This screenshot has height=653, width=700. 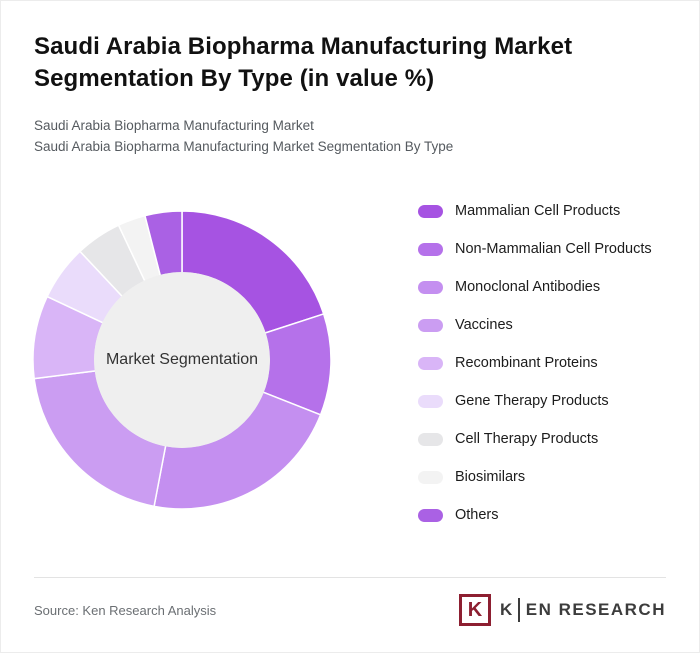 I want to click on brand-k: K, so click(x=506, y=609).